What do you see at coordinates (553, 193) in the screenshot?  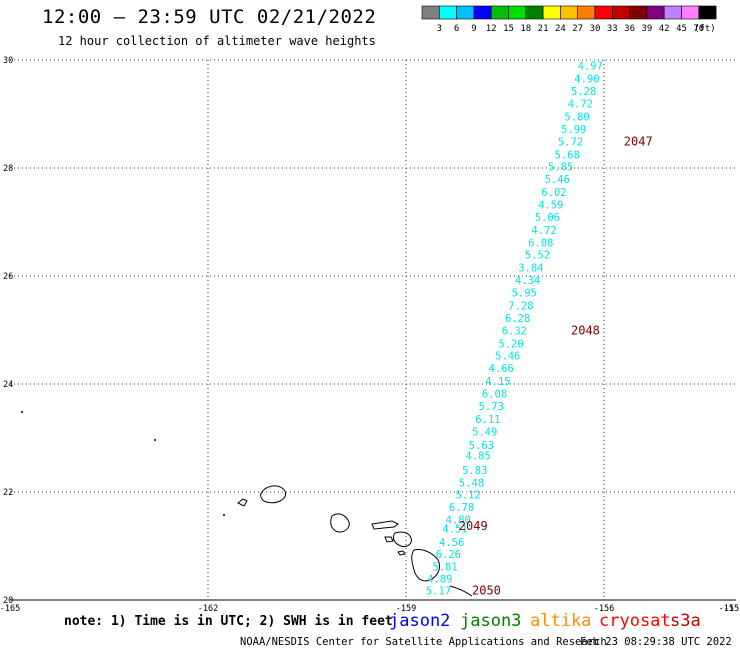 I see `data-point-label: 6.02` at bounding box center [553, 193].